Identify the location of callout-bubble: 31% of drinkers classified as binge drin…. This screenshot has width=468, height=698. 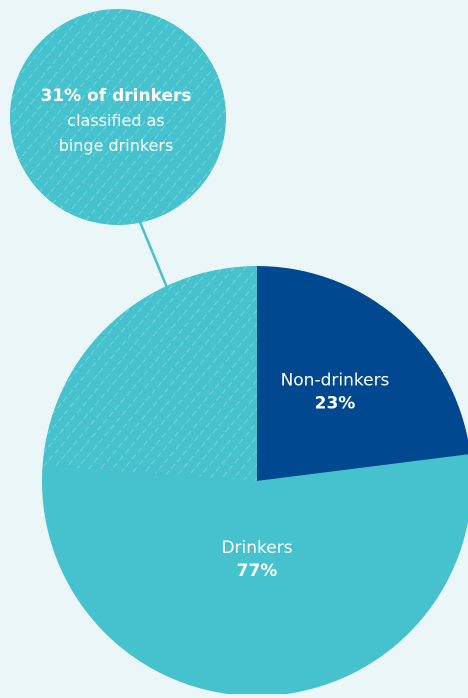
(118, 117).